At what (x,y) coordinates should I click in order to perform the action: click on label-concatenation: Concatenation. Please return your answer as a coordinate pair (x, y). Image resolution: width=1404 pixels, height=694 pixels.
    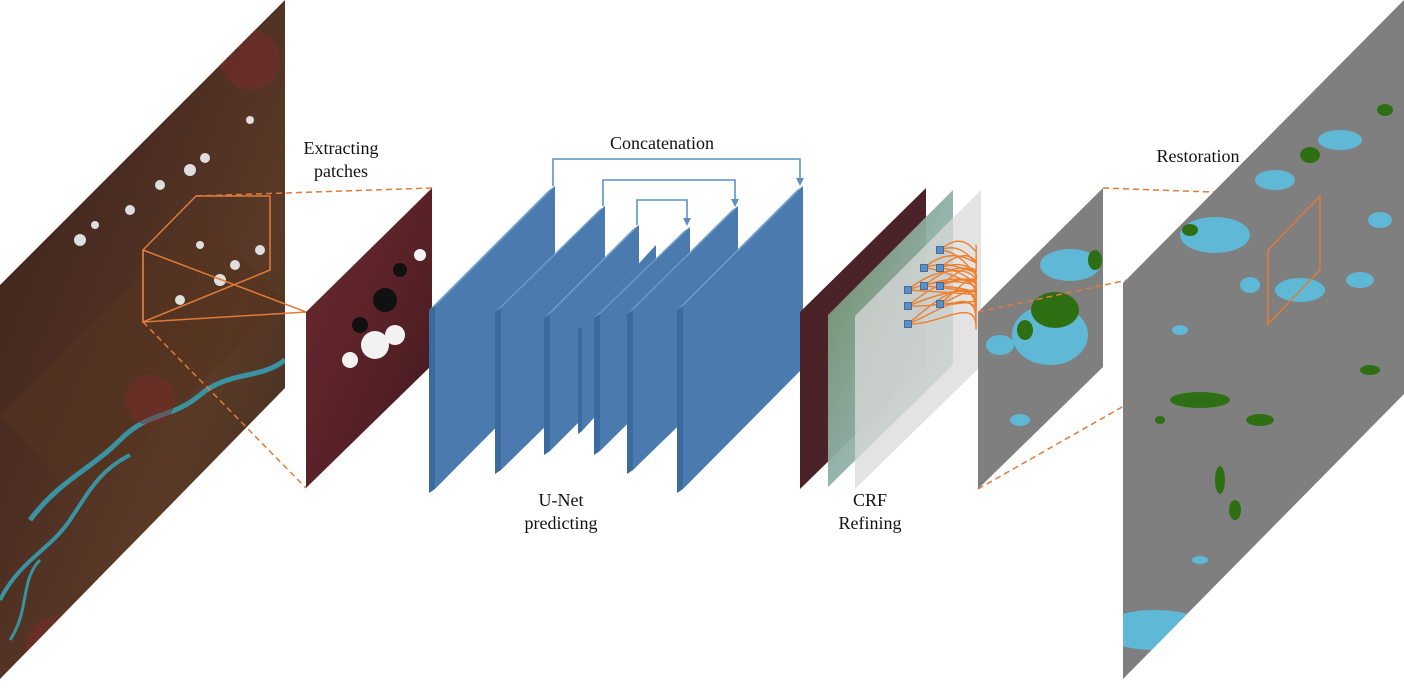
    Looking at the image, I should click on (662, 143).